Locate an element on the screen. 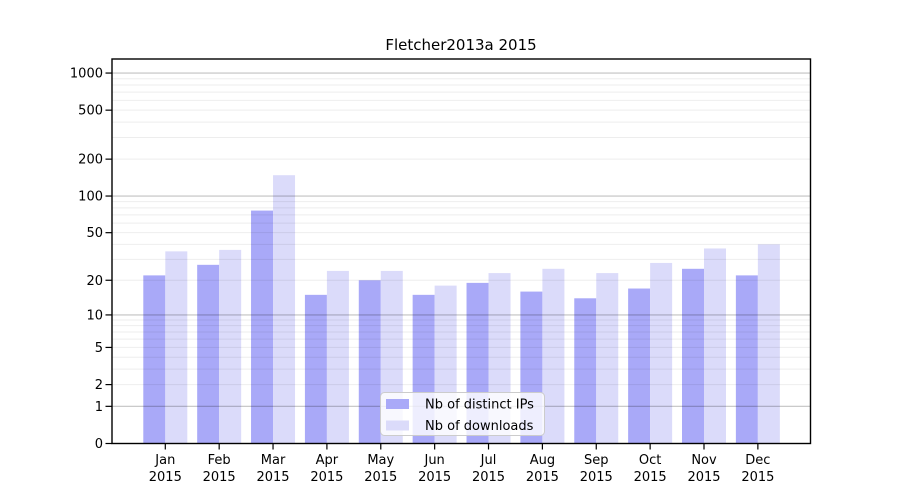 Image resolution: width=900 pixels, height=500 pixels. y-axis-tick-label-1: 1 is located at coordinates (99, 407).